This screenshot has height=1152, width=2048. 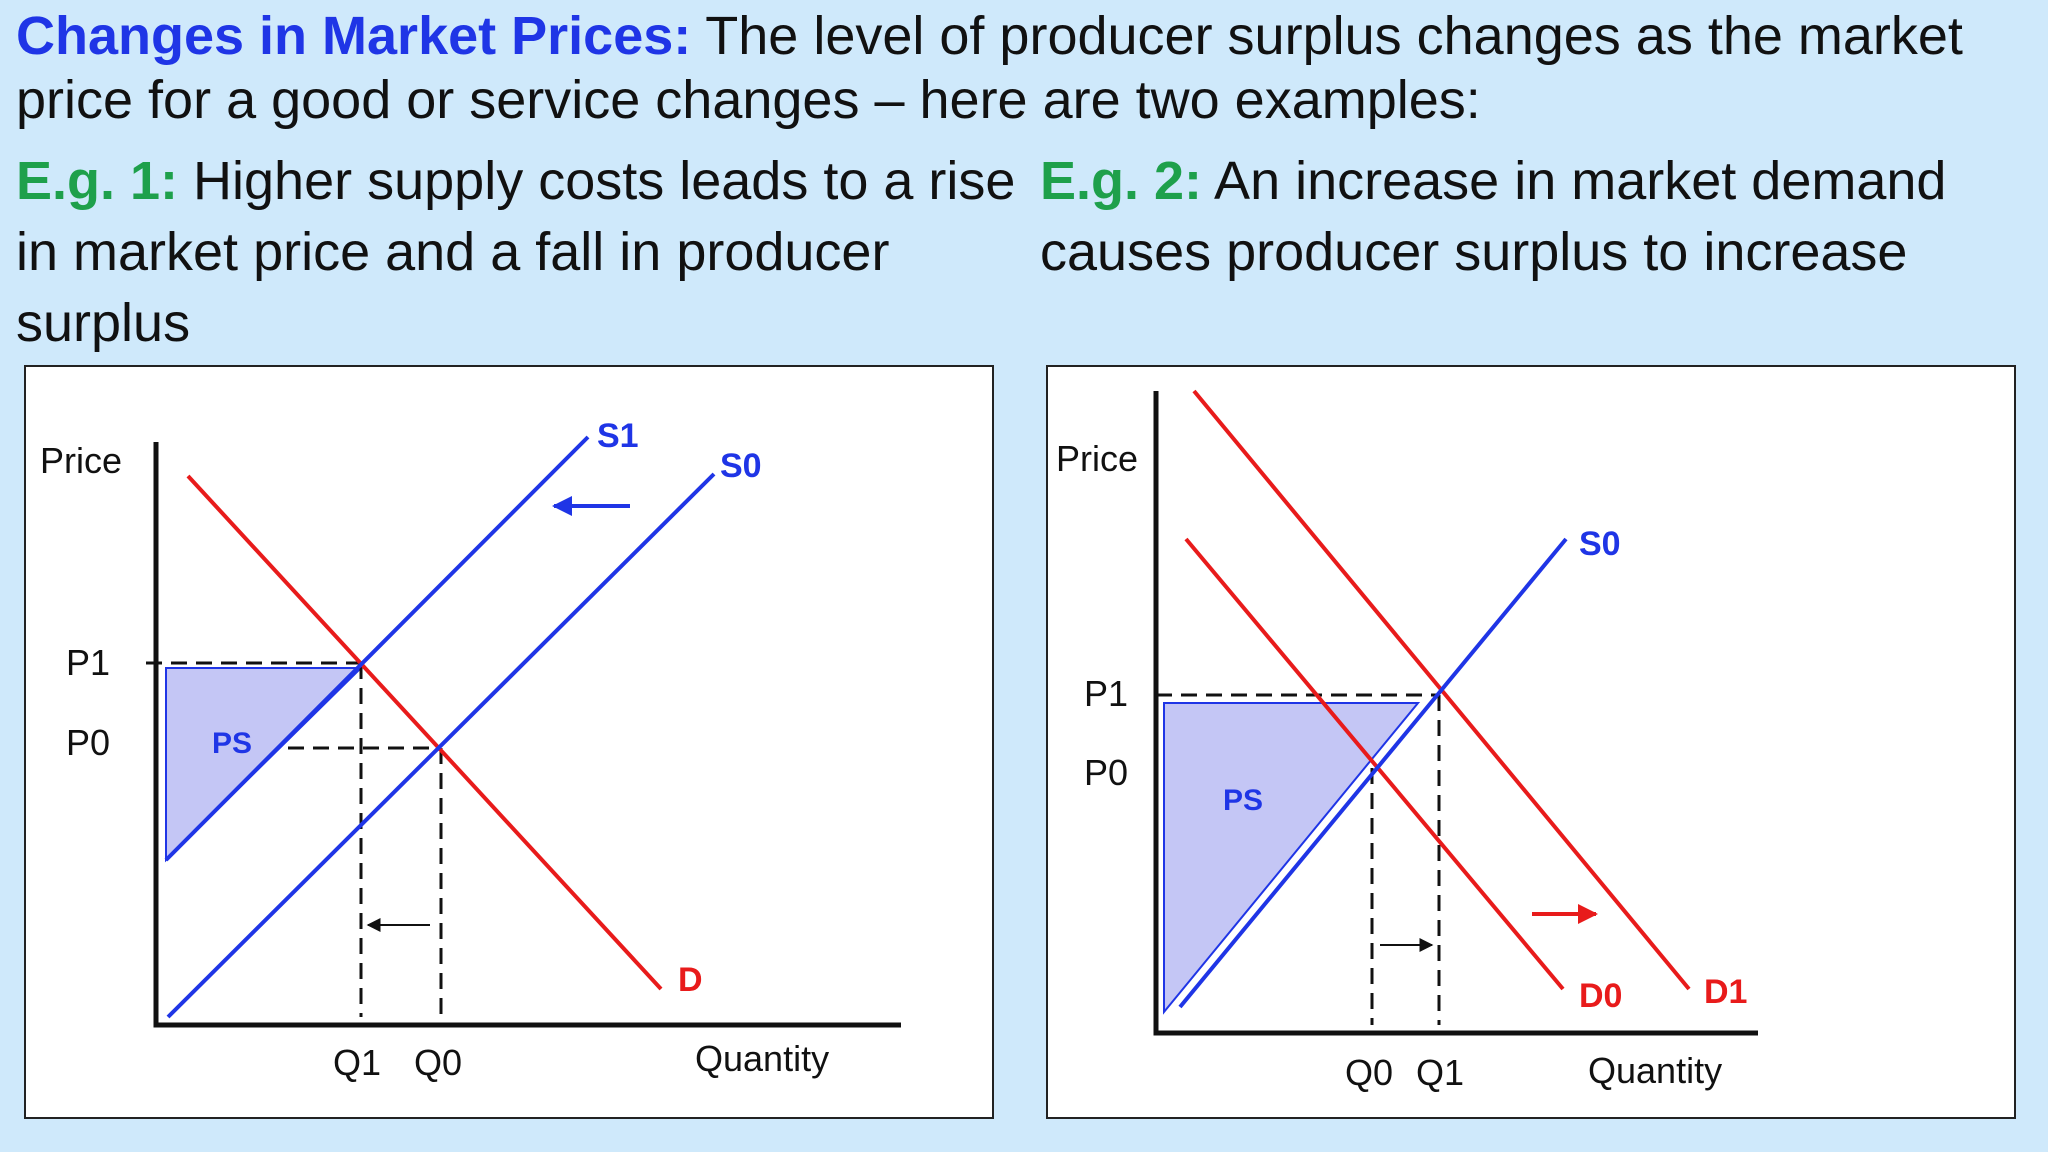 What do you see at coordinates (1600, 996) in the screenshot?
I see `label-d0: D0` at bounding box center [1600, 996].